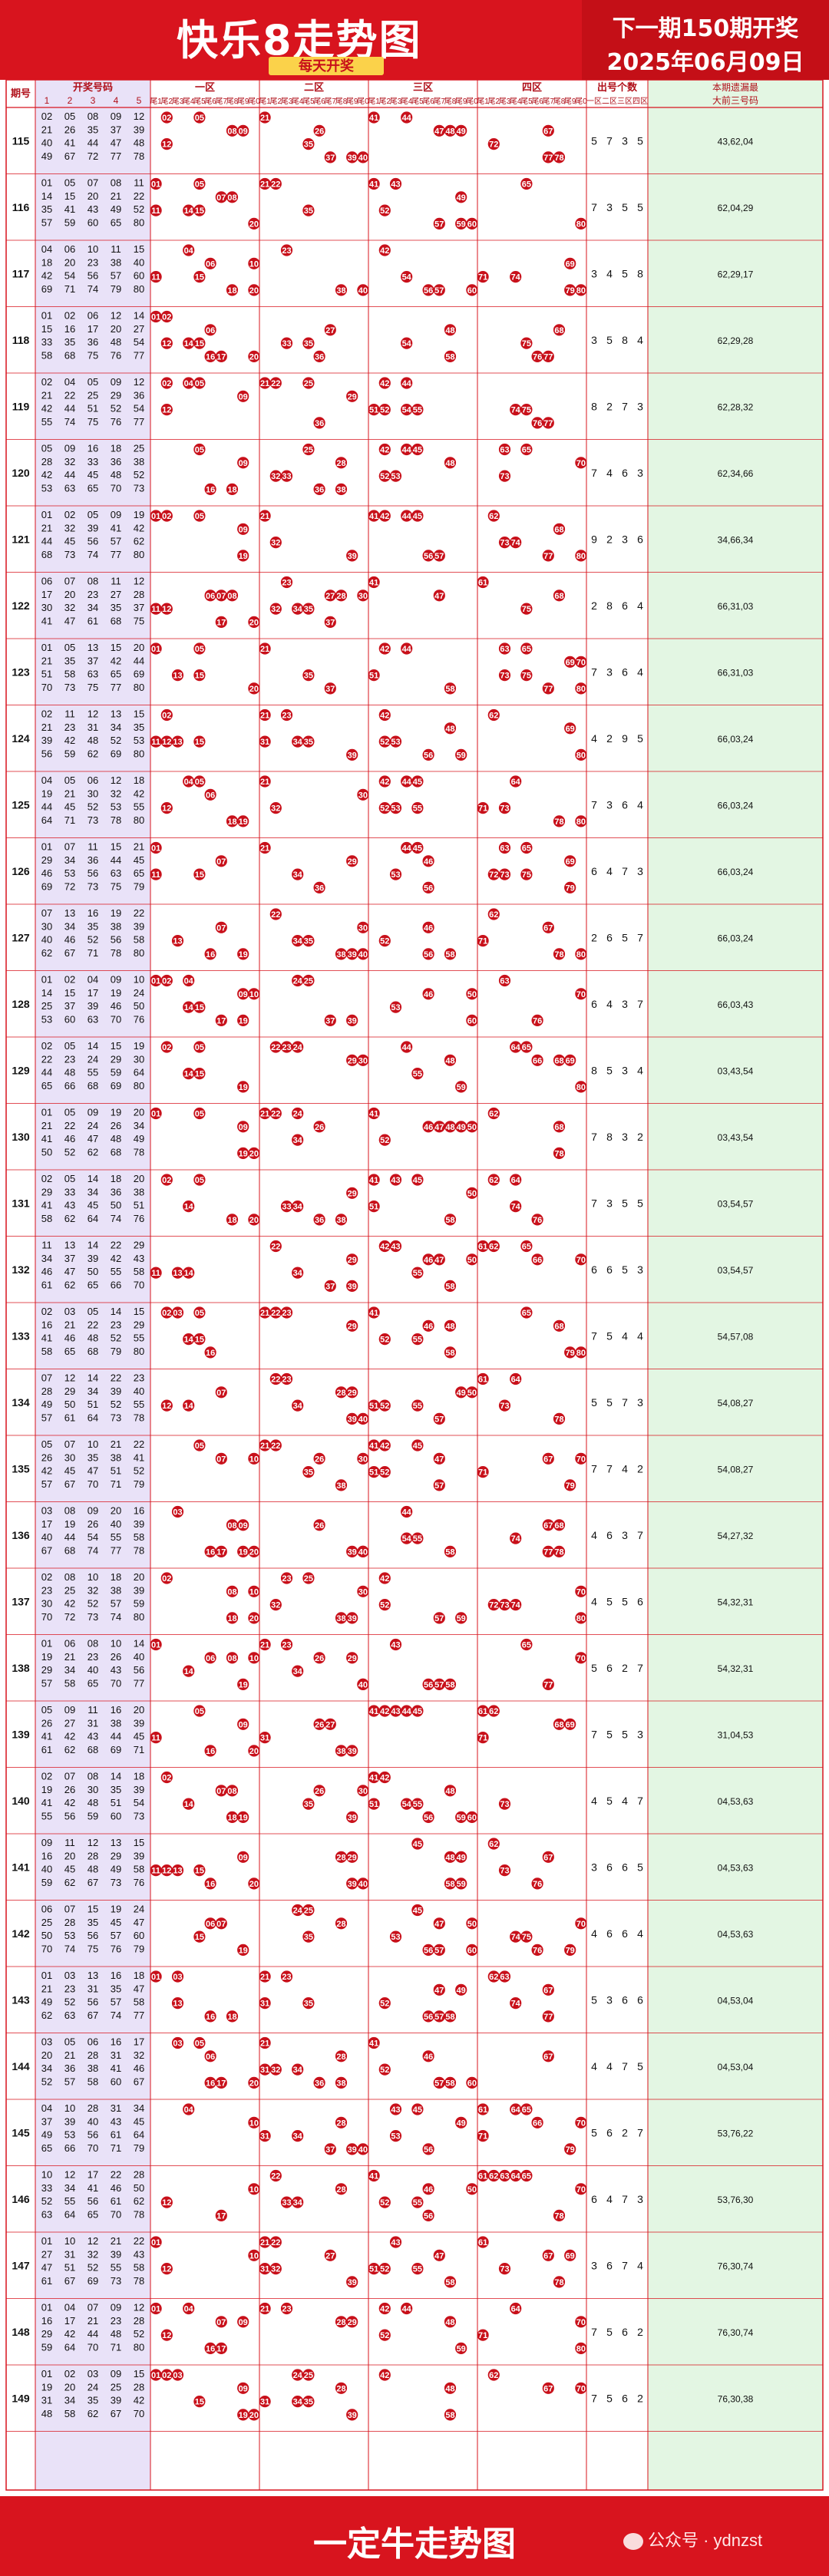  Describe the element at coordinates (69, 1019) in the screenshot. I see `draw-number: 60` at that location.